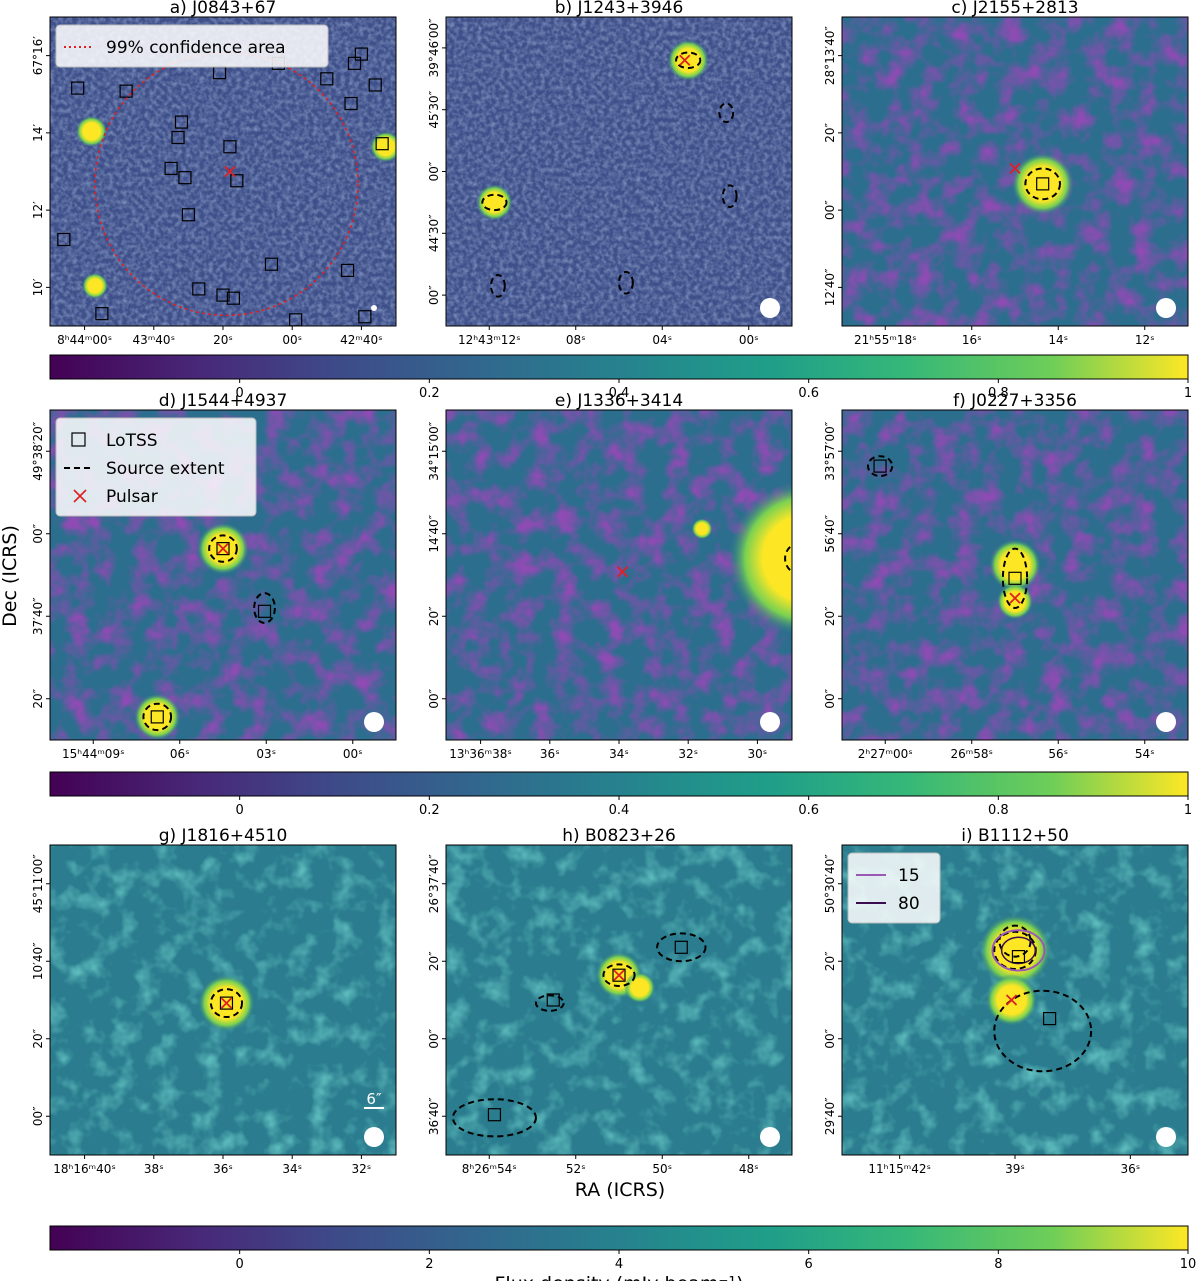 The height and width of the screenshot is (1285, 1200). I want to click on x-tick-label: 36ˢ, so click(550, 754).